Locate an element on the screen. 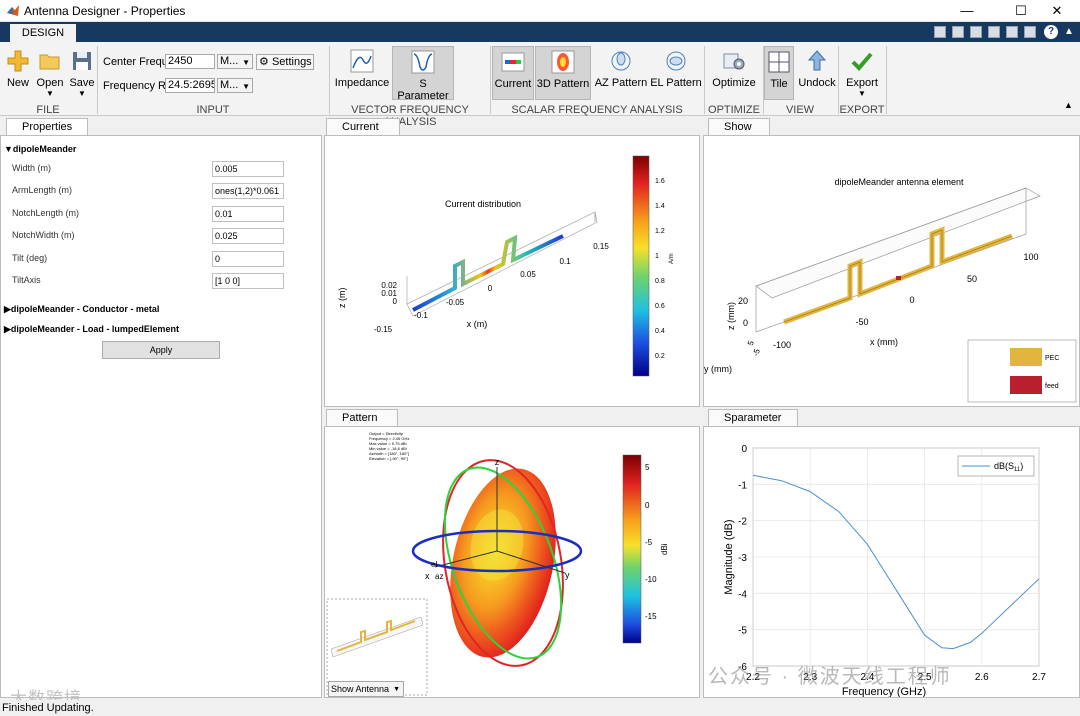 This screenshot has width=1080, height=716. status-text: Finished Updating. is located at coordinates (48, 708).